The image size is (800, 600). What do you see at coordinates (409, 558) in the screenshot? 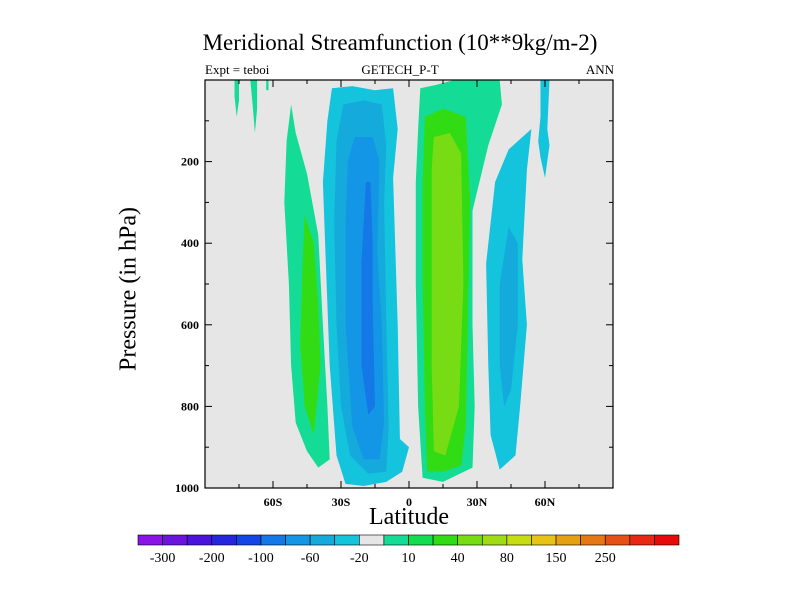
I see `colorbar-label: 10` at bounding box center [409, 558].